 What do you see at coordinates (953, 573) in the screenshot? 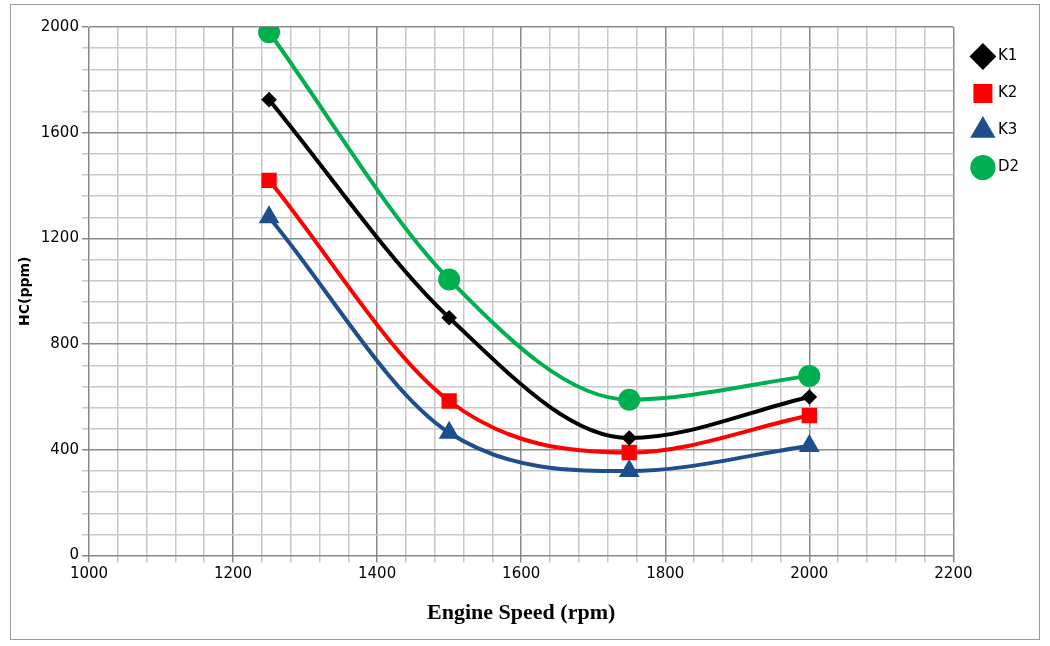
I see `x-tick-label: 2200` at bounding box center [953, 573].